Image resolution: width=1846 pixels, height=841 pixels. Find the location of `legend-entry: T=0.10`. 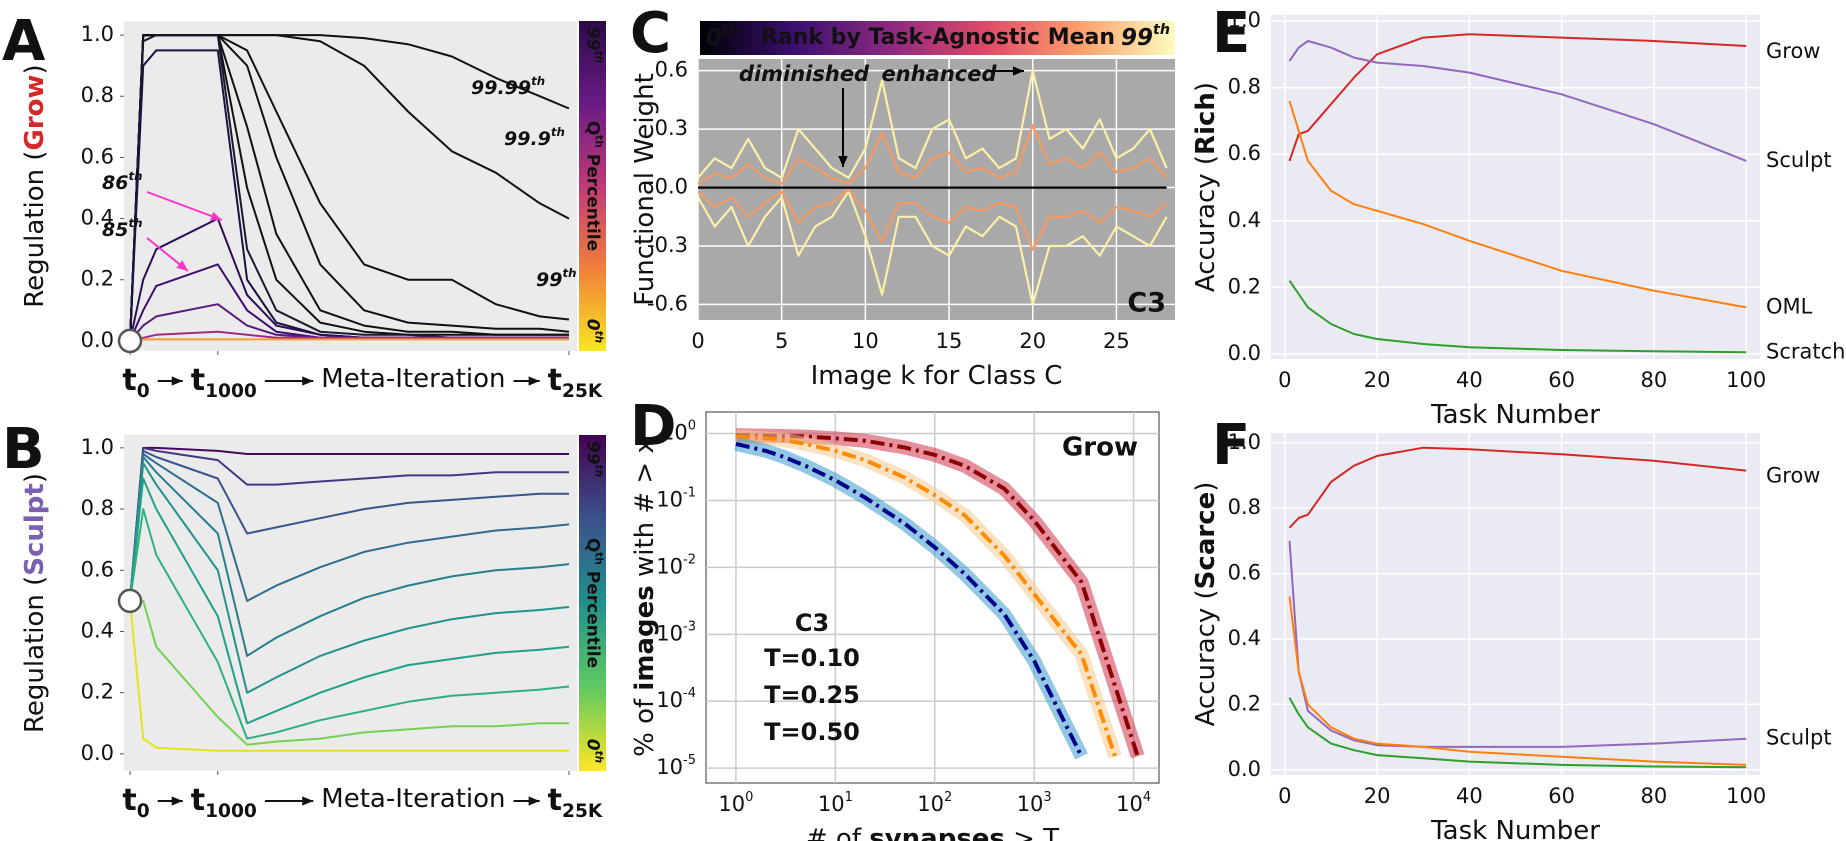

legend-entry: T=0.10 is located at coordinates (812, 658).